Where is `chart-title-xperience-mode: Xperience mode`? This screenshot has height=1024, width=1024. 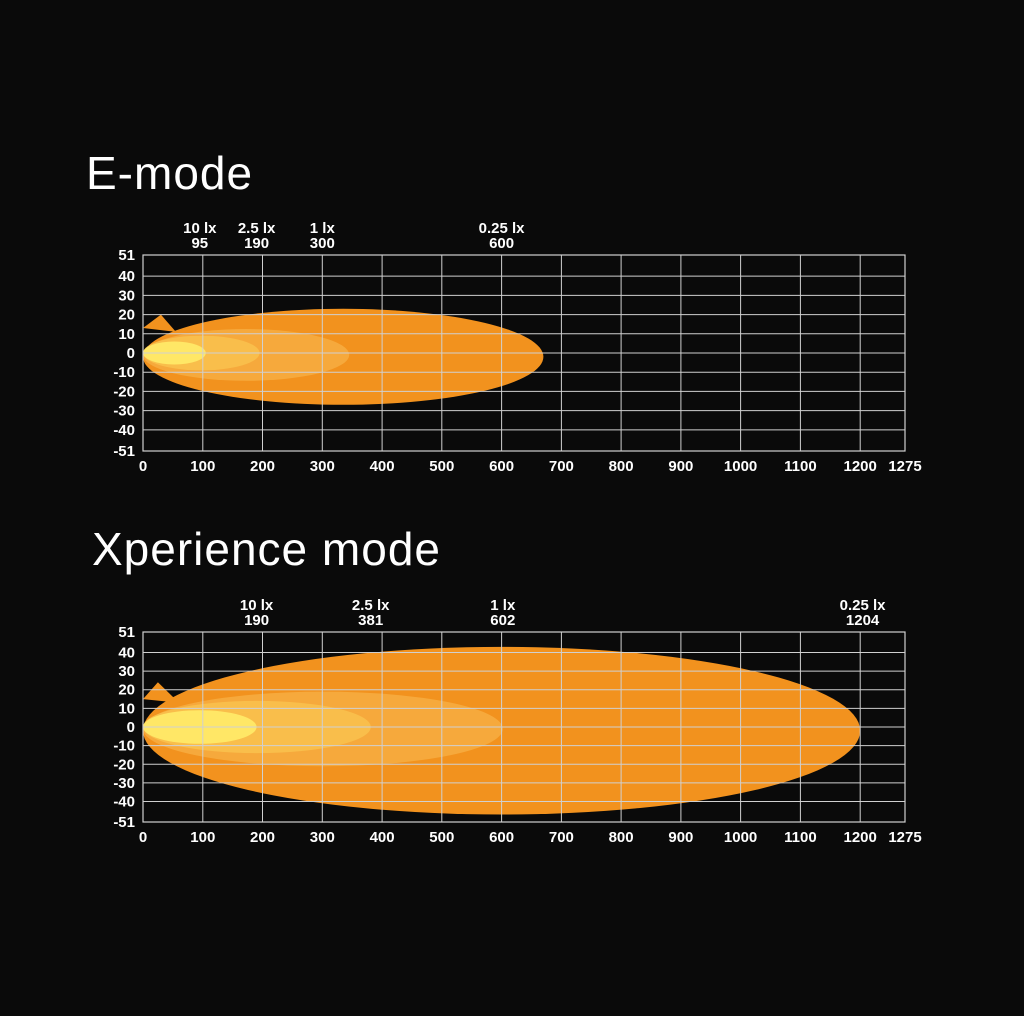
chart-title-xperience-mode: Xperience mode is located at coordinates (266, 549).